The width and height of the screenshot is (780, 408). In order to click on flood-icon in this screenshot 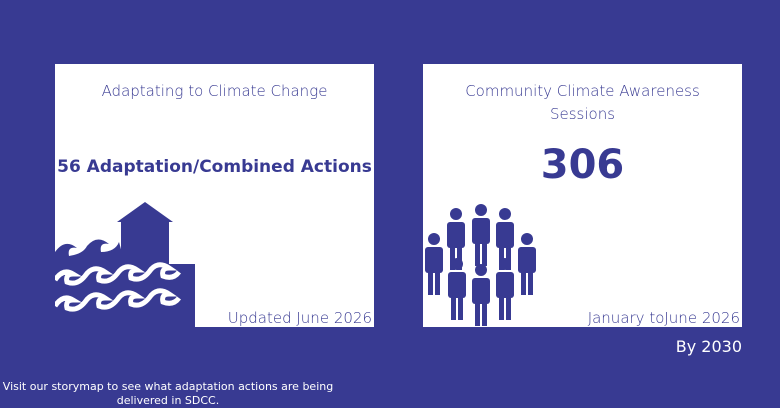, I will do `click(125, 264)`.